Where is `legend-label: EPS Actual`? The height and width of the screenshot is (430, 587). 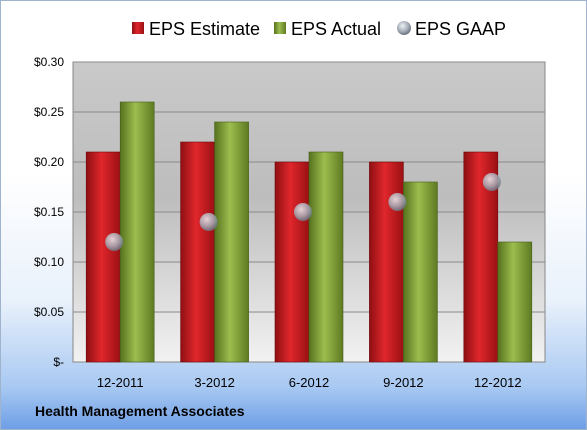 legend-label: EPS Actual is located at coordinates (336, 29).